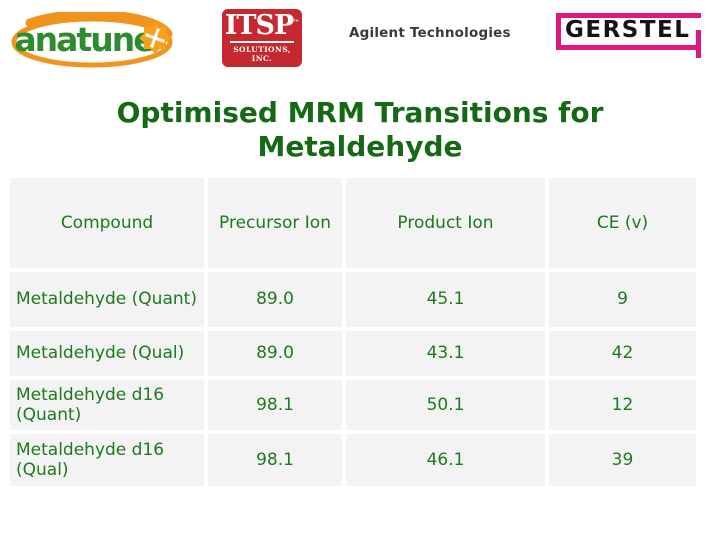  I want to click on table-cell-ce: 9, so click(622, 299).